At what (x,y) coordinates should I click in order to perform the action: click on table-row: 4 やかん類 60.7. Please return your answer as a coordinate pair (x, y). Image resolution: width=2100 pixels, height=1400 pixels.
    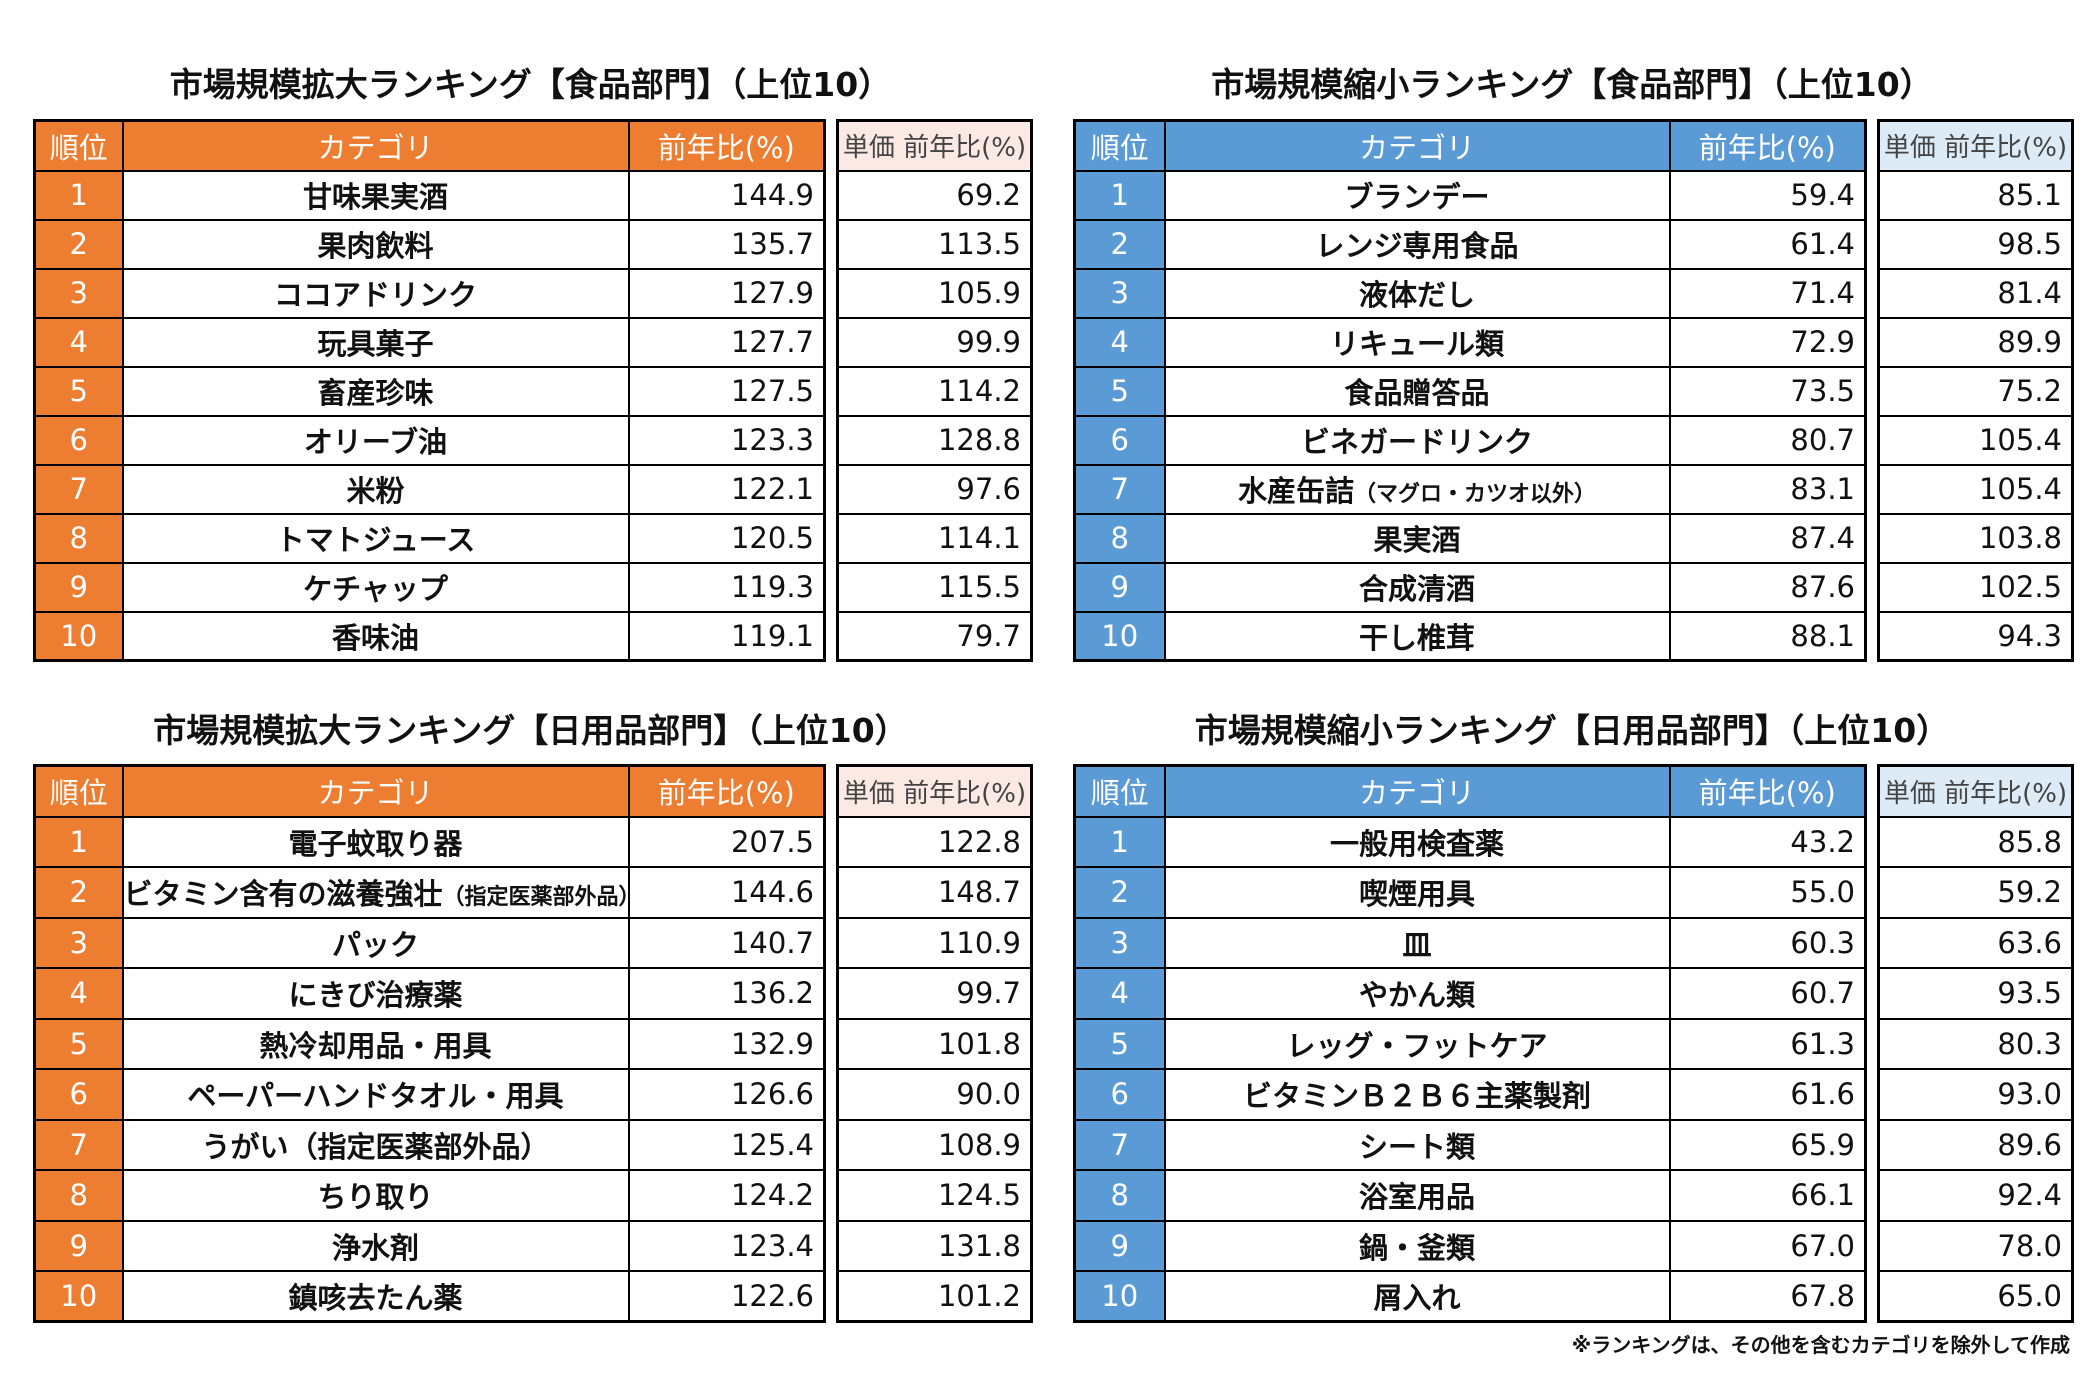
    Looking at the image, I should click on (1470, 993).